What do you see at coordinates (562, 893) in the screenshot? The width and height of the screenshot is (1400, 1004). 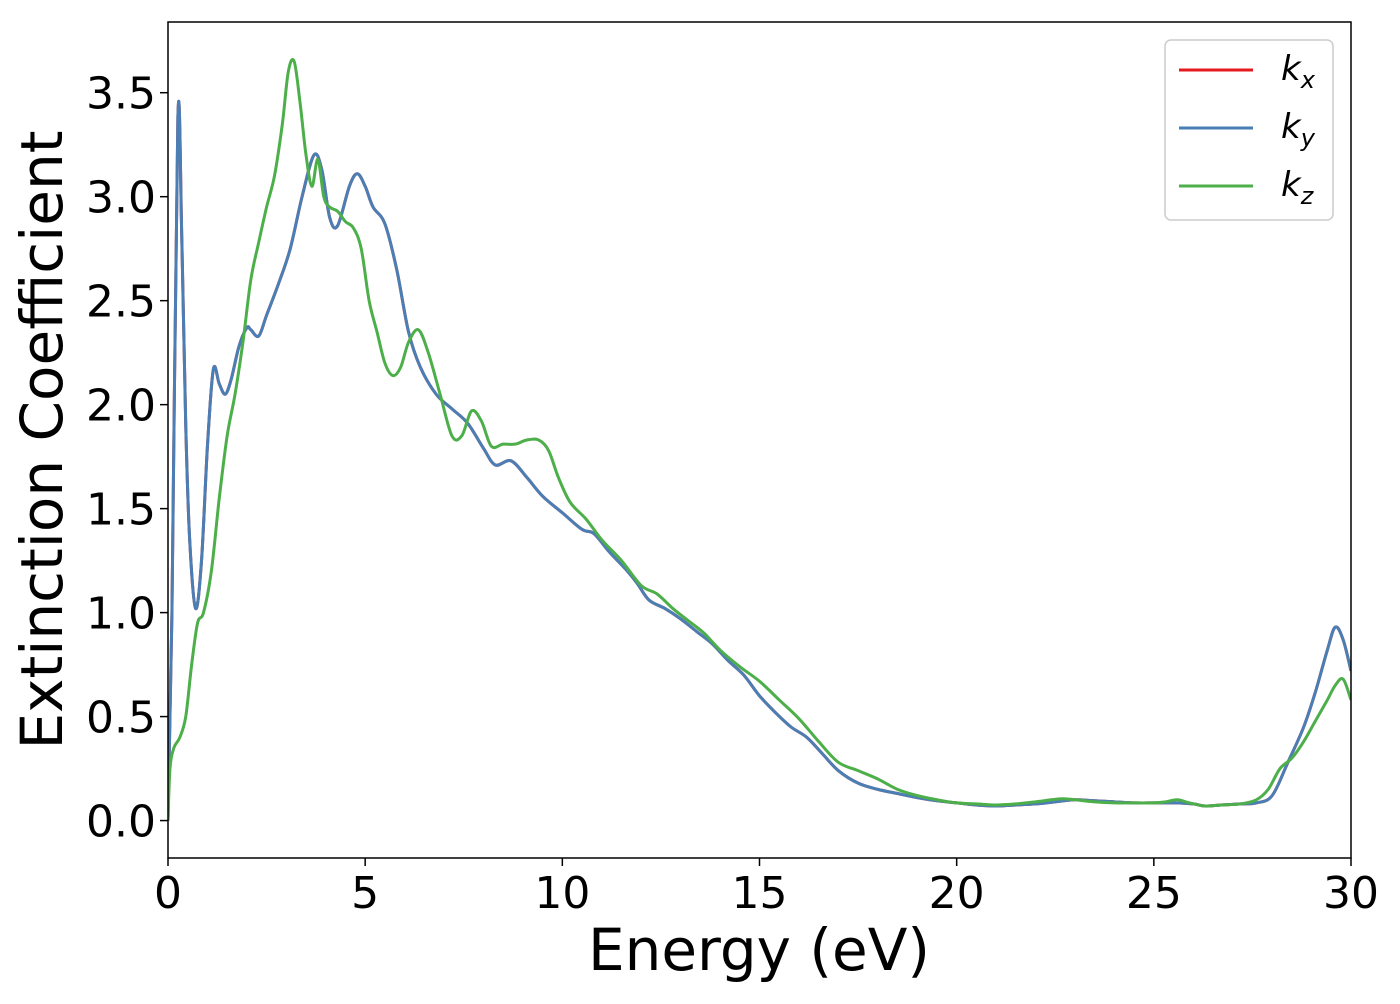 I see `x-tick-label: 10` at bounding box center [562, 893].